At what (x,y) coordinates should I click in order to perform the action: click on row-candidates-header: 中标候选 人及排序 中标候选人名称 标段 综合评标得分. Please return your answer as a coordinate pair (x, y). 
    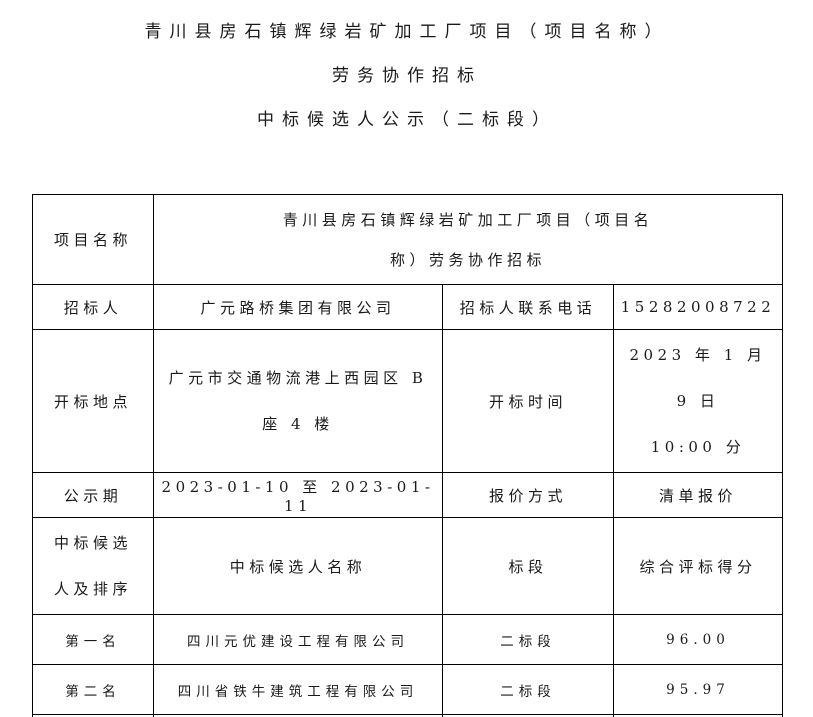
    Looking at the image, I should click on (408, 566).